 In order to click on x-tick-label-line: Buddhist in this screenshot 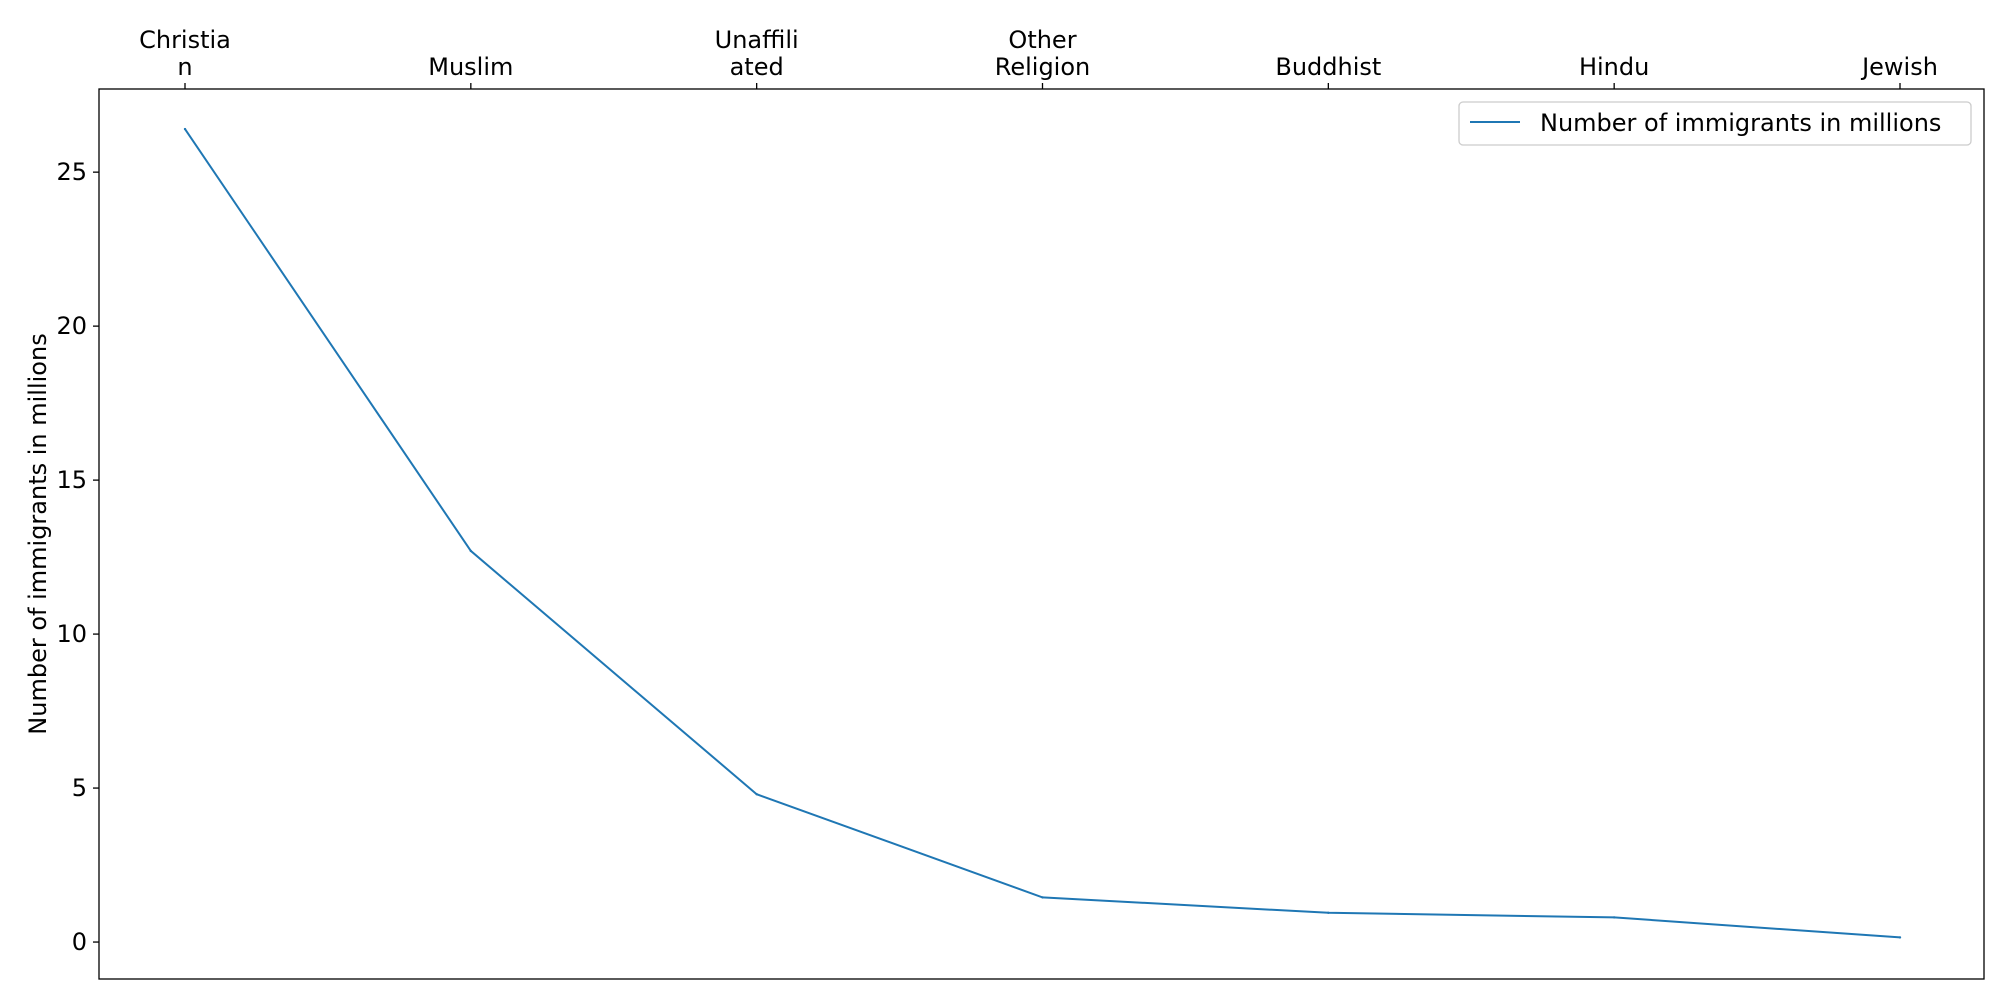, I will do `click(1328, 67)`.